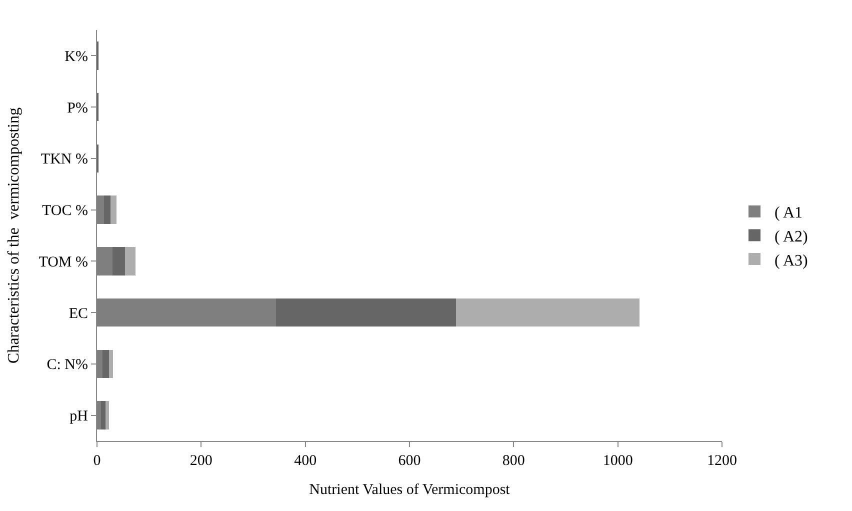 This screenshot has height=511, width=852. Describe the element at coordinates (64, 160) in the screenshot. I see `y-tick-label: TKN %` at that location.